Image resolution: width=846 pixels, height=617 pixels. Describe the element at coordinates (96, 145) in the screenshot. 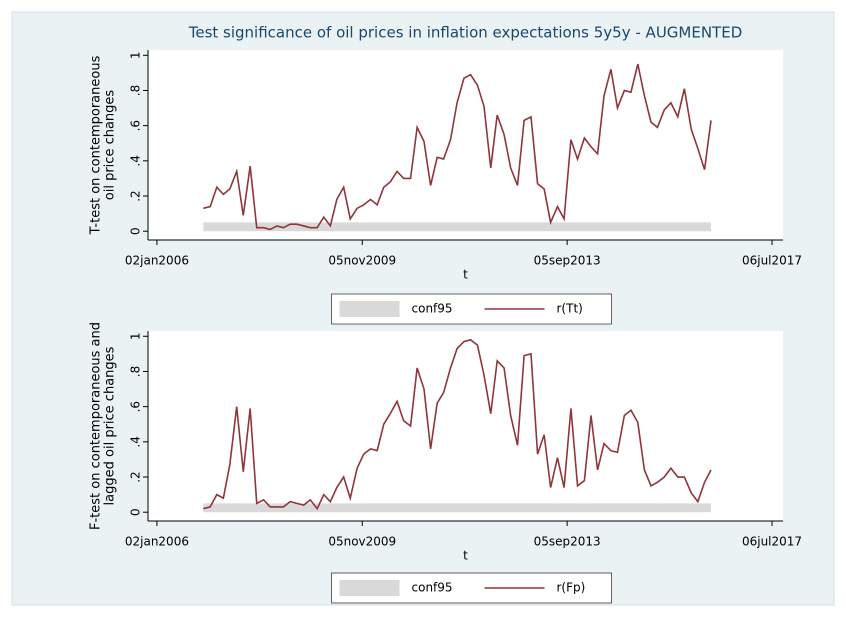

I see `y-axis-label: T-test on contemporaneous` at that location.